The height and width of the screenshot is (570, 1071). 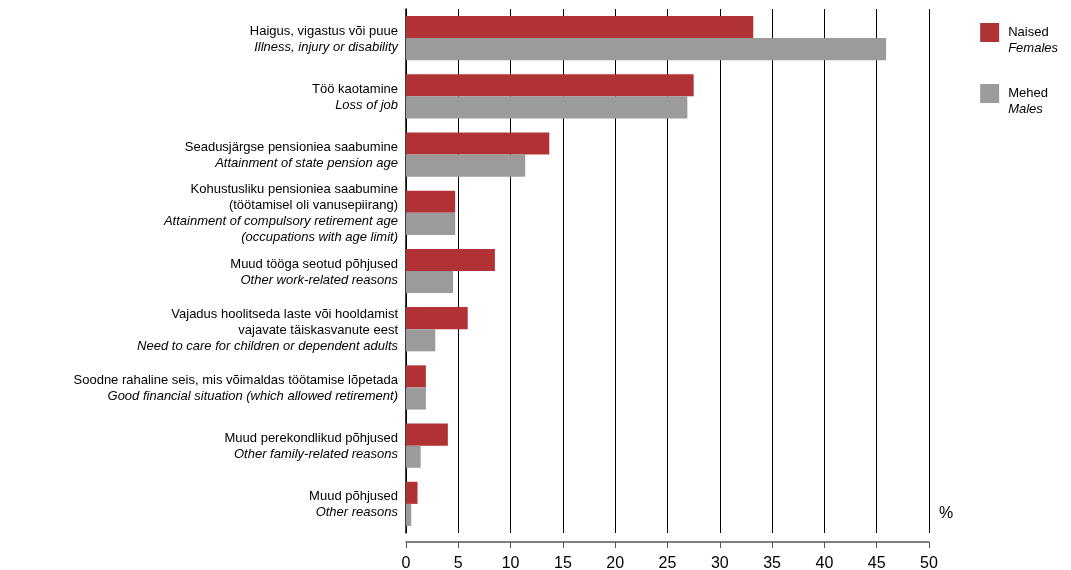 I want to click on x-tick-label: 20, so click(x=615, y=561).